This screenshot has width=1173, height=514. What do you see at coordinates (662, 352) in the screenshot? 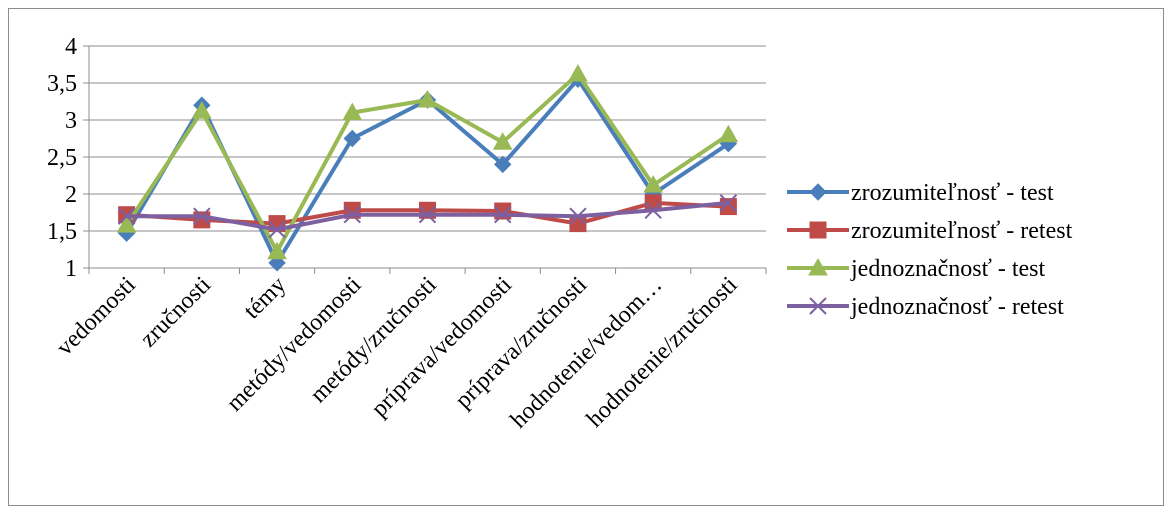
I see `x-category-label: hodnotenie/zručnosti` at bounding box center [662, 352].